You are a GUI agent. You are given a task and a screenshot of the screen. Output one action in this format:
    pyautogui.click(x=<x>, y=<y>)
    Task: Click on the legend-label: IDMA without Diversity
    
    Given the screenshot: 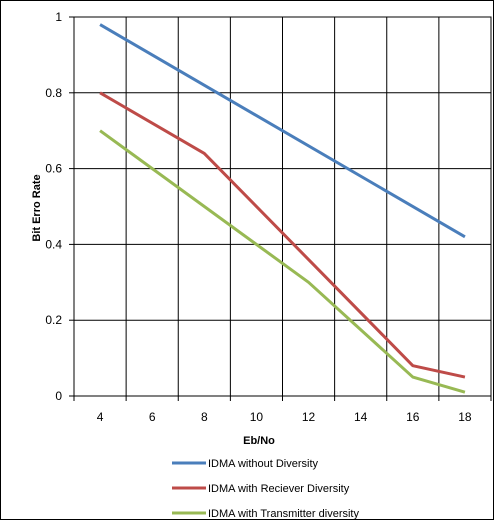 What is the action you would take?
    pyautogui.click(x=263, y=464)
    